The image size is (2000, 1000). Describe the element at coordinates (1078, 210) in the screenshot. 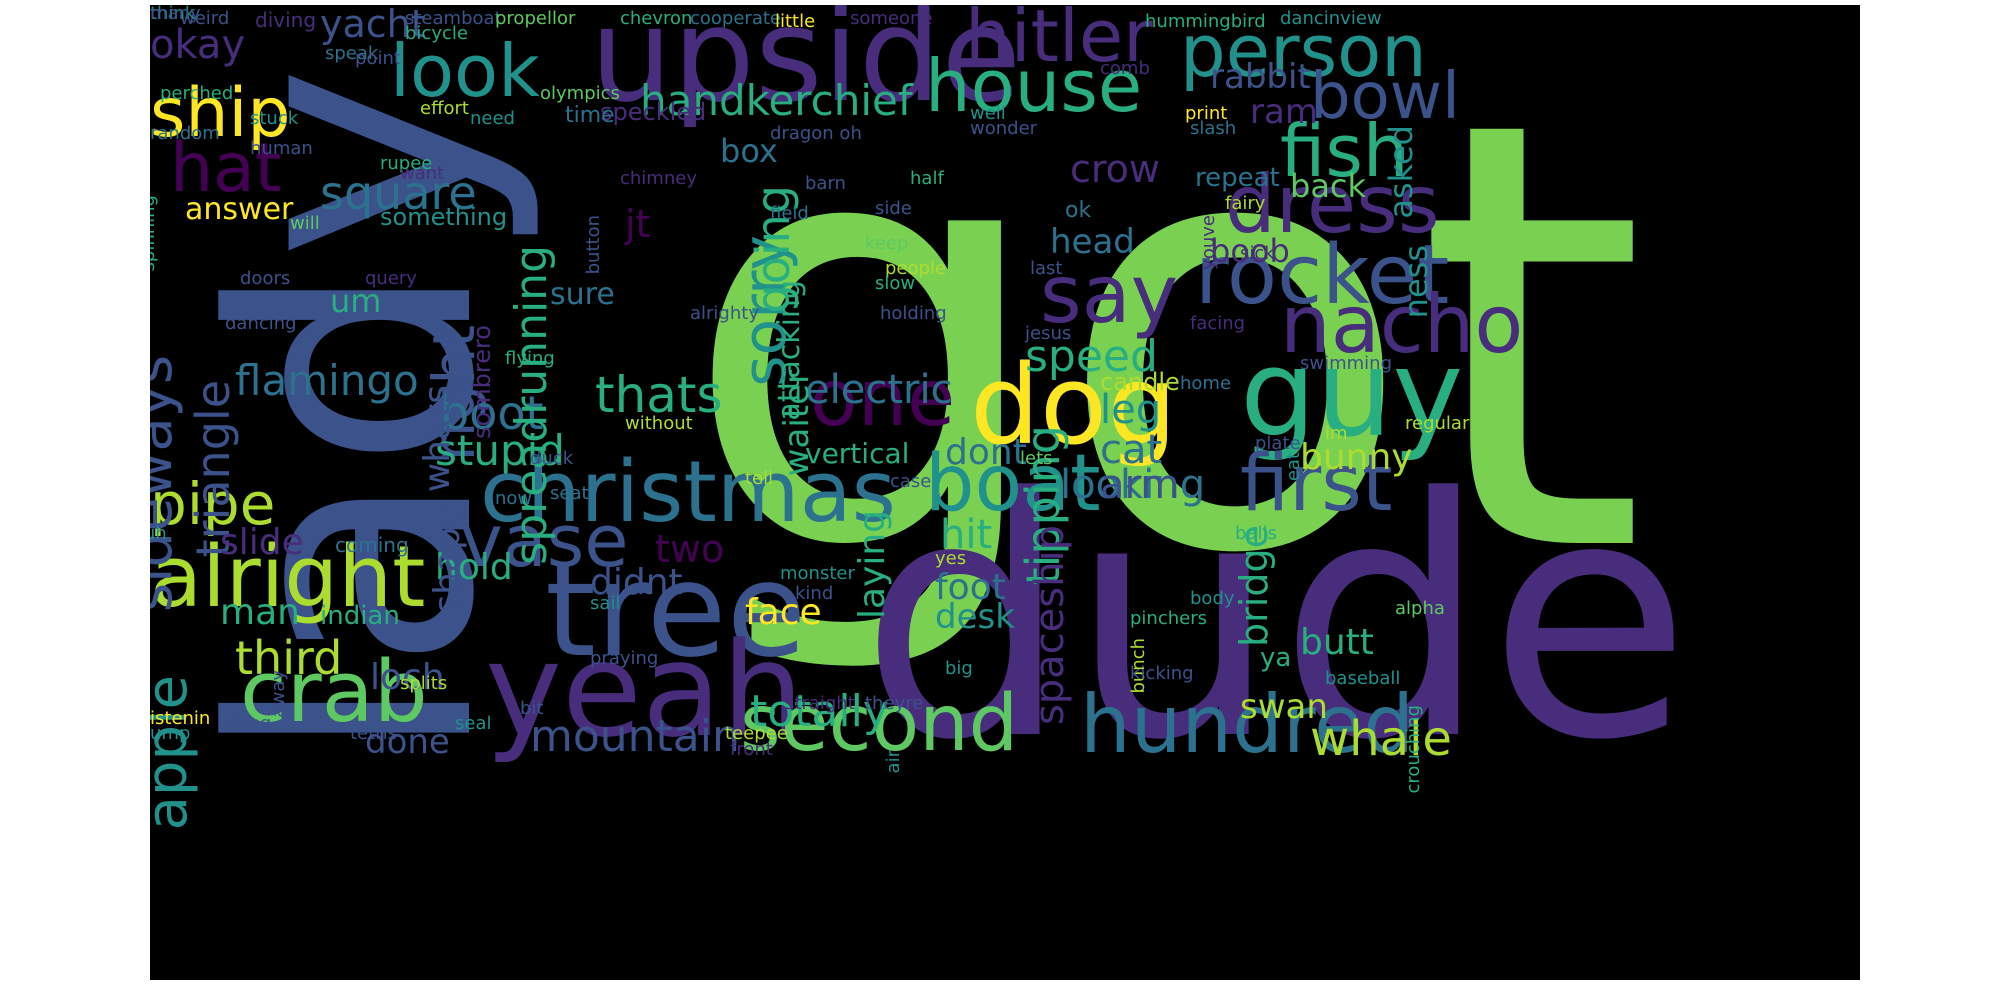

I see `cloud-word-ok: ok` at that location.